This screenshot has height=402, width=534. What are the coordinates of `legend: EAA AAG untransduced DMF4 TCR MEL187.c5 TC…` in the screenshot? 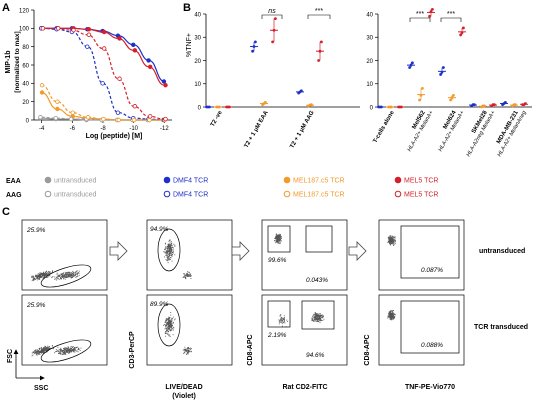 It's located at (222, 187).